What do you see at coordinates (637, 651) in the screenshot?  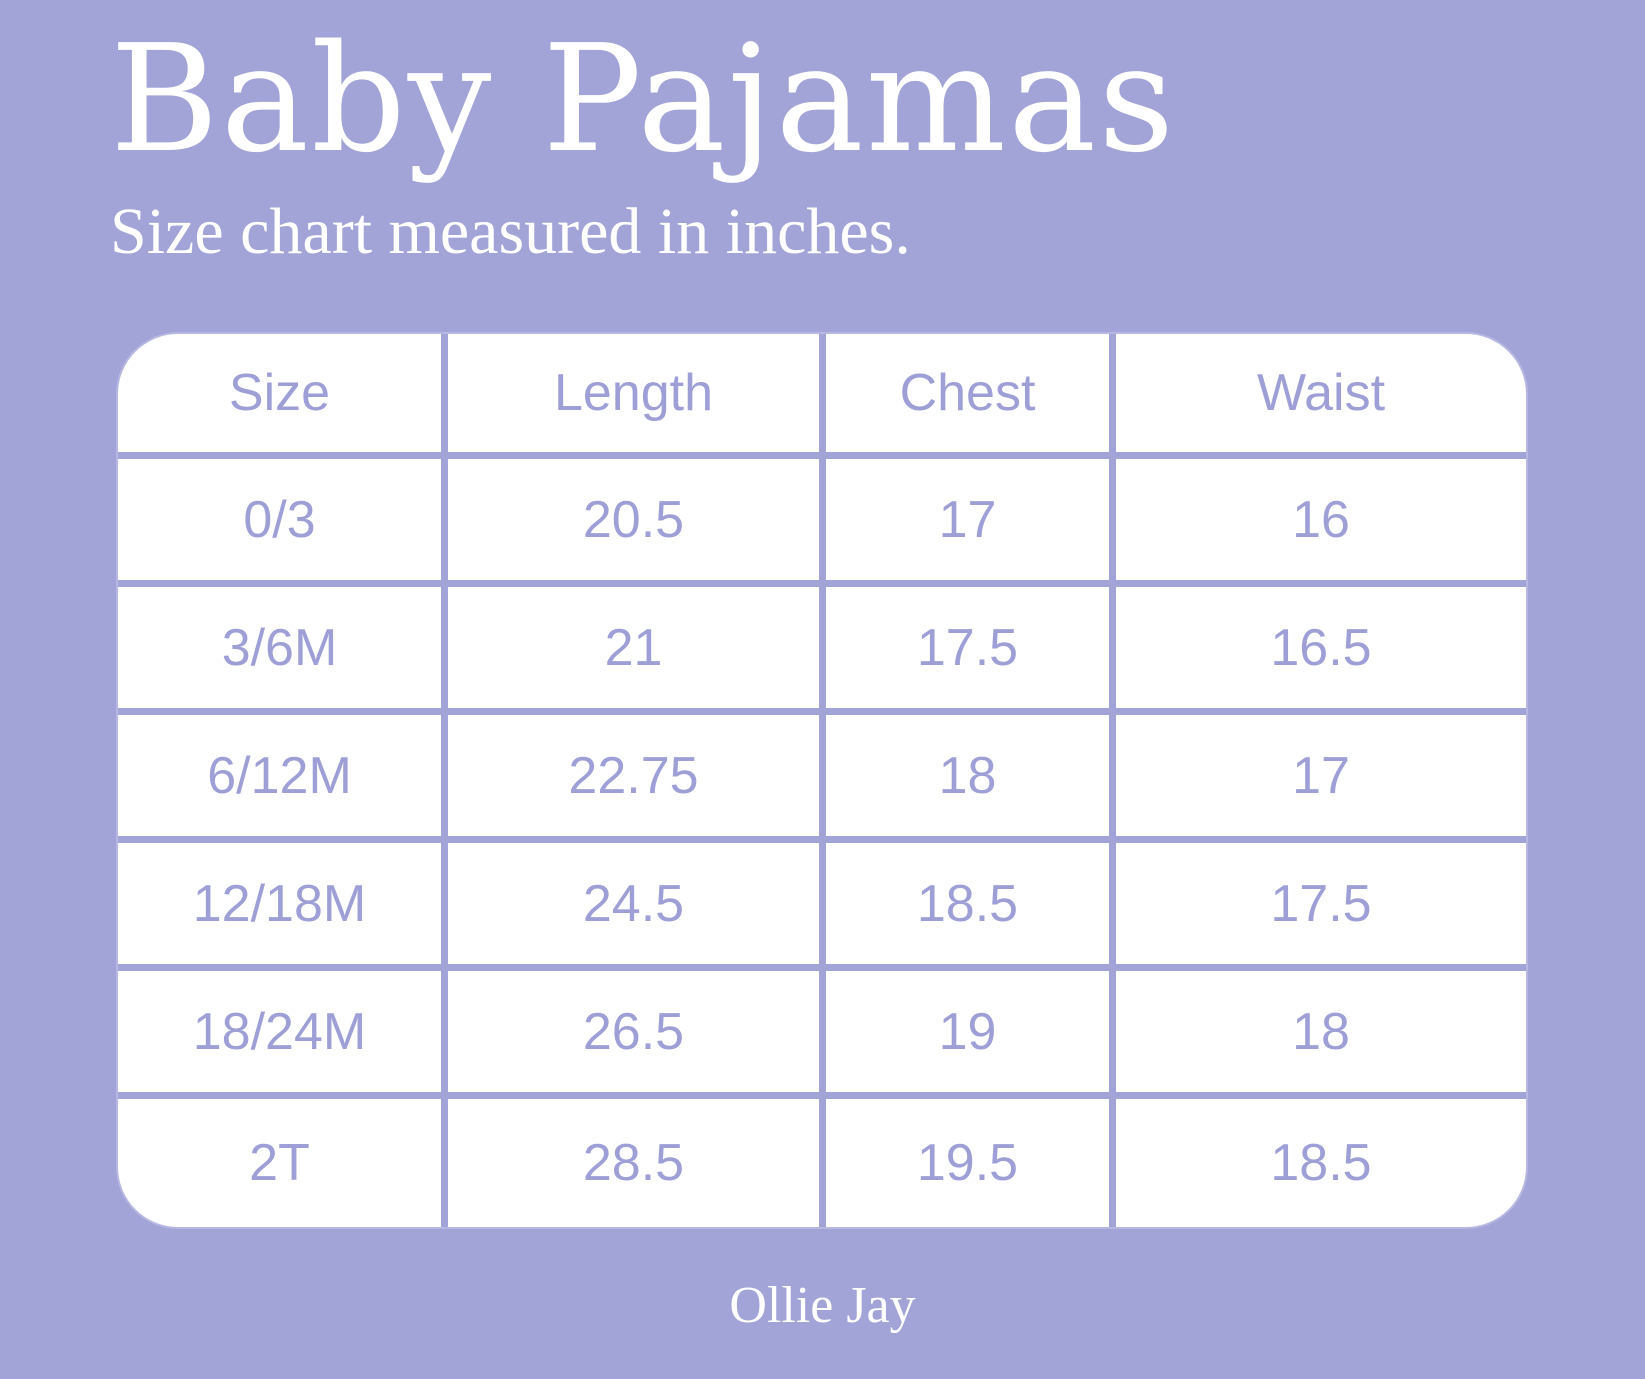 I see `table-cell: 21` at bounding box center [637, 651].